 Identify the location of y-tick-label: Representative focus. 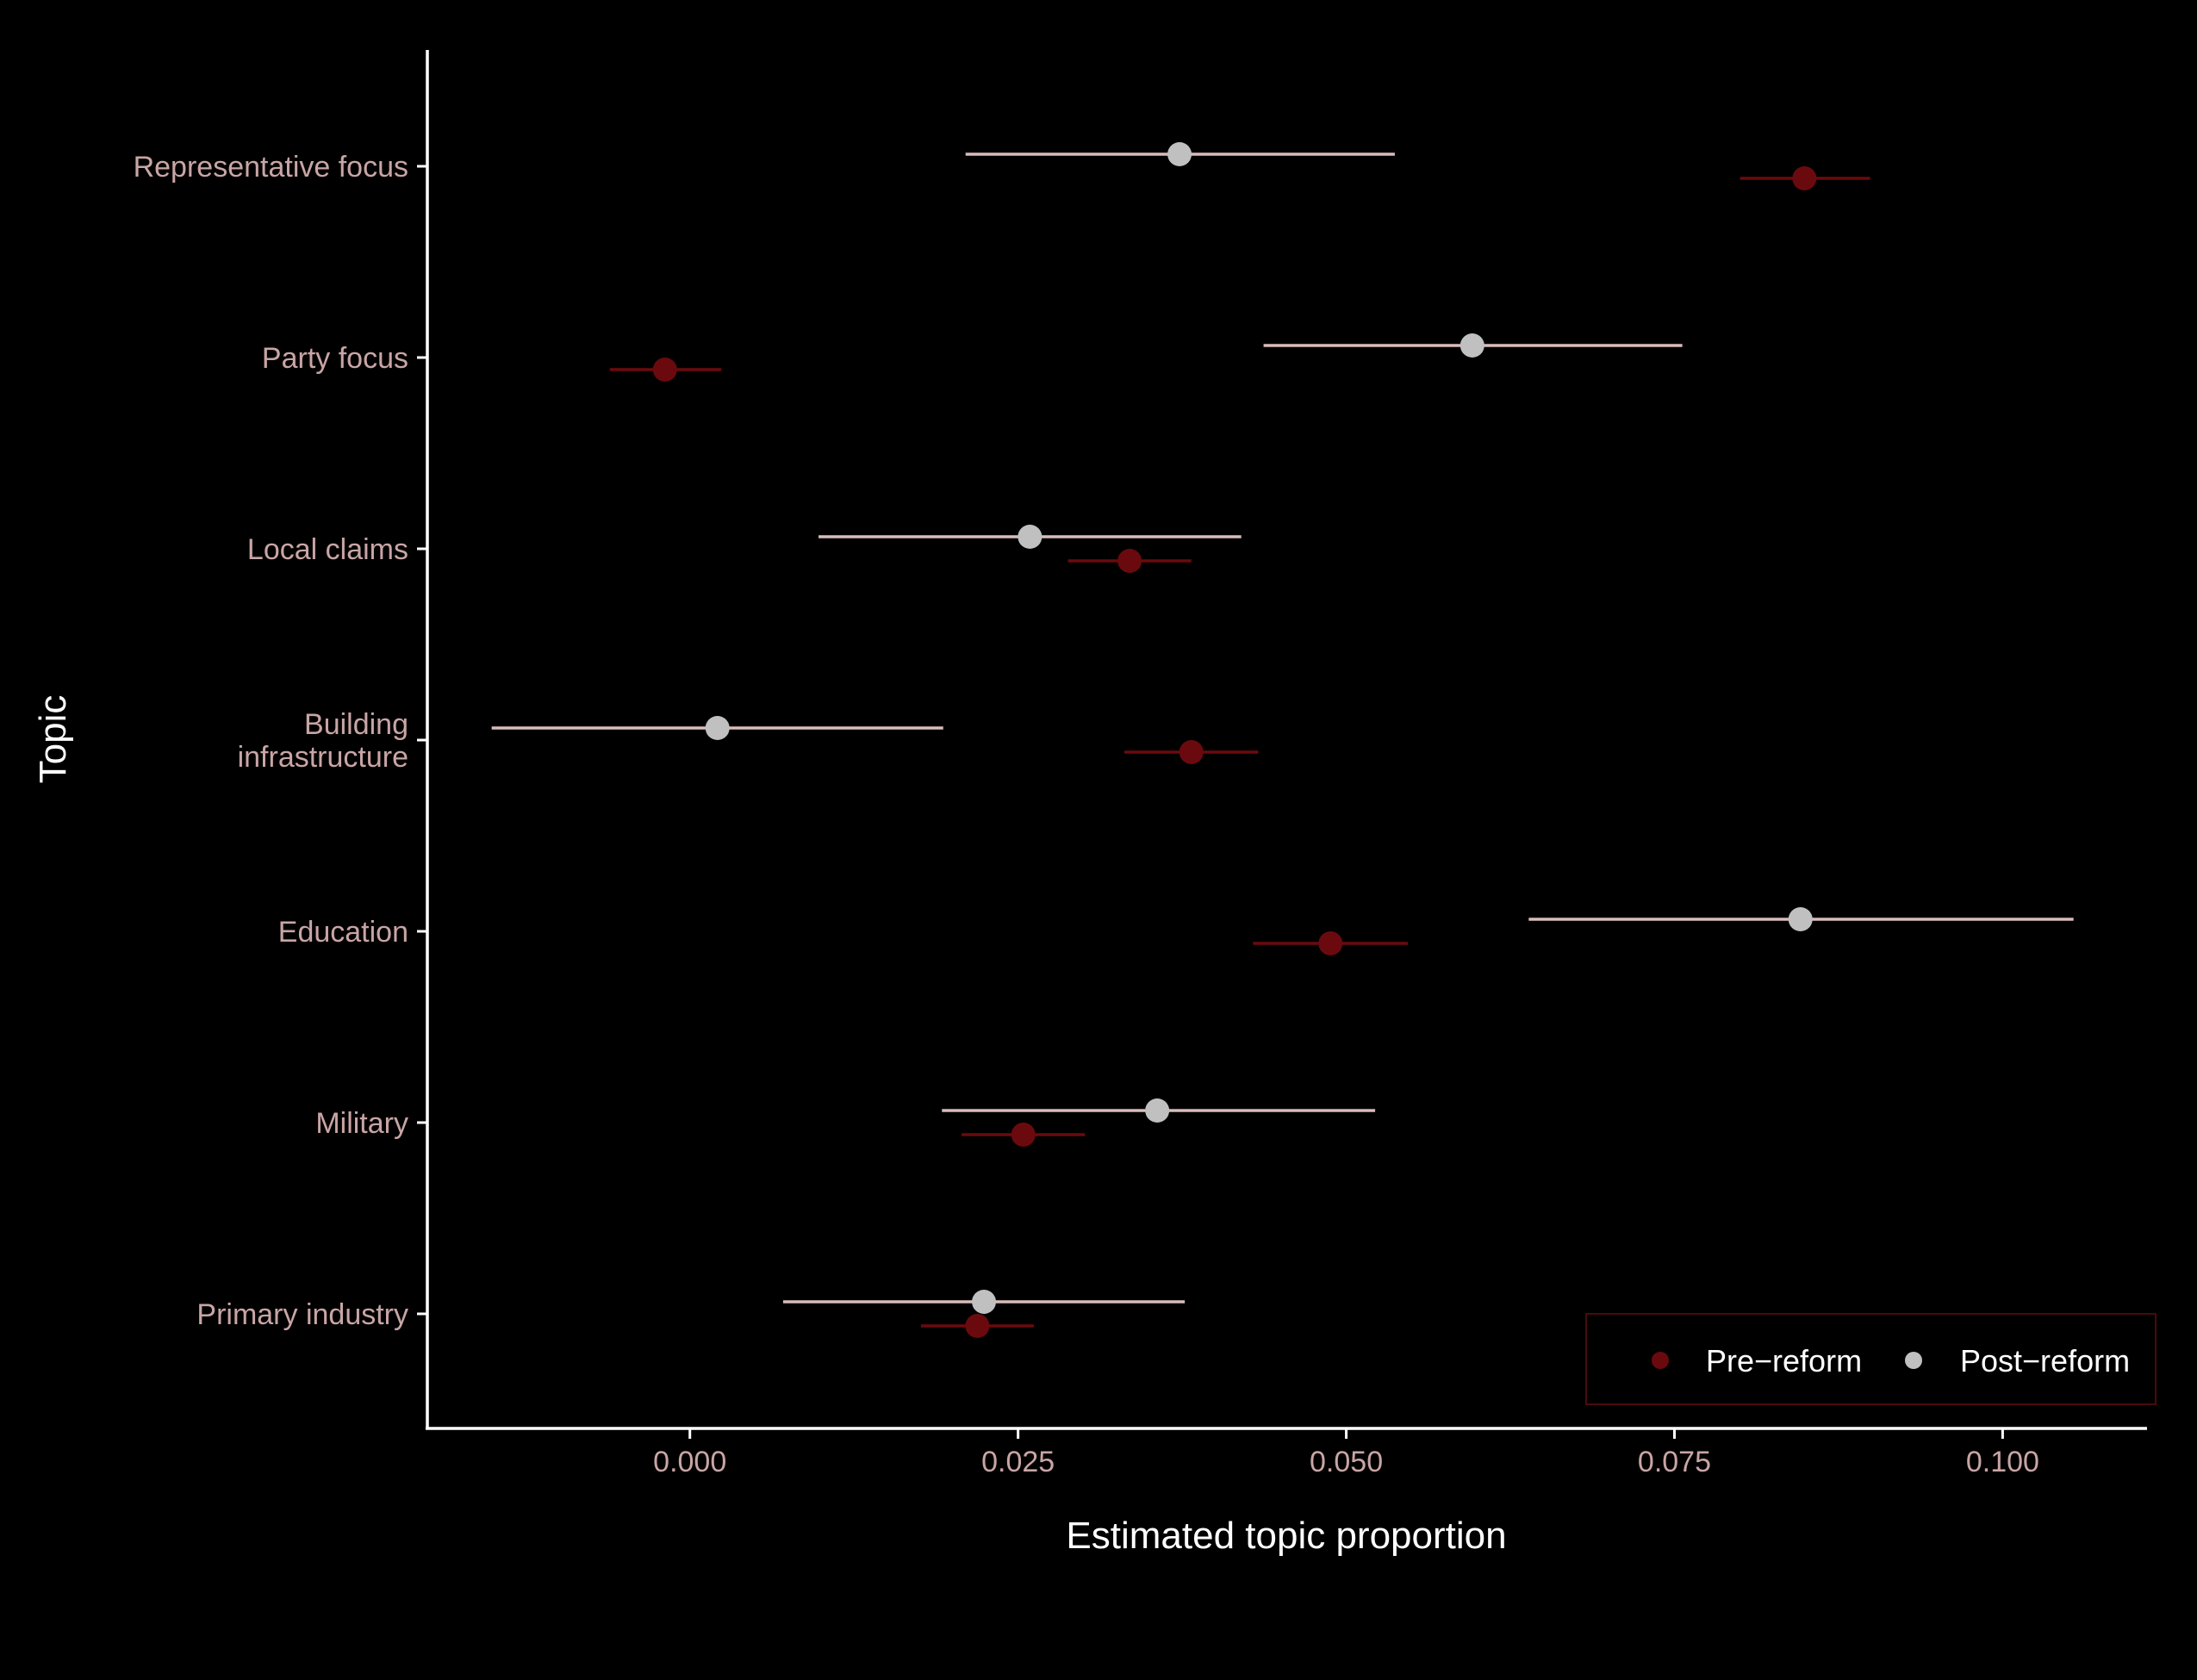
(271, 167).